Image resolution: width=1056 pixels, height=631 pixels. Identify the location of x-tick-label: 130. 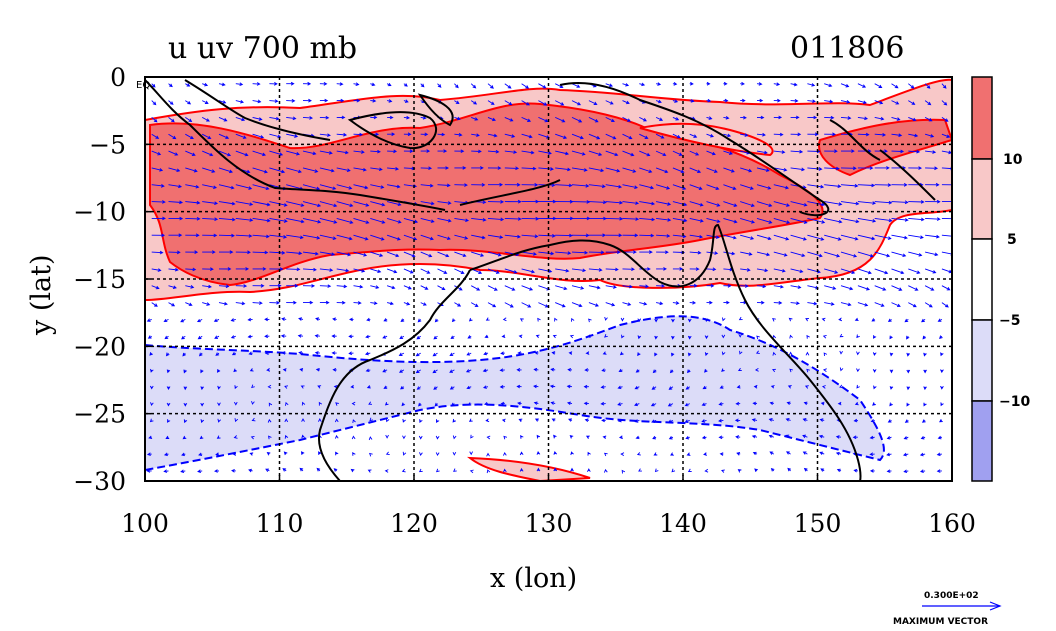
(549, 523).